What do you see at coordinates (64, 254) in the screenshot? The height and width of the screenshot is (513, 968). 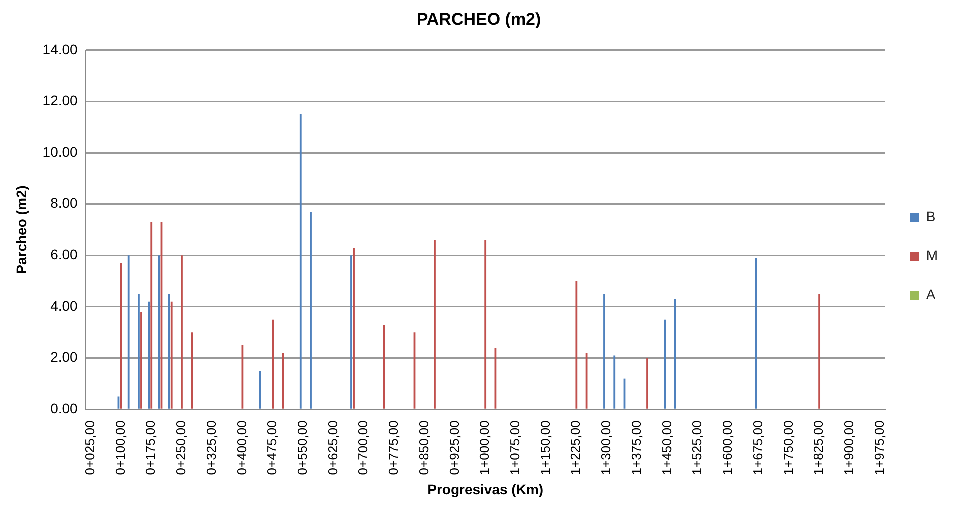 I see `y-tick-label: 6.00` at bounding box center [64, 254].